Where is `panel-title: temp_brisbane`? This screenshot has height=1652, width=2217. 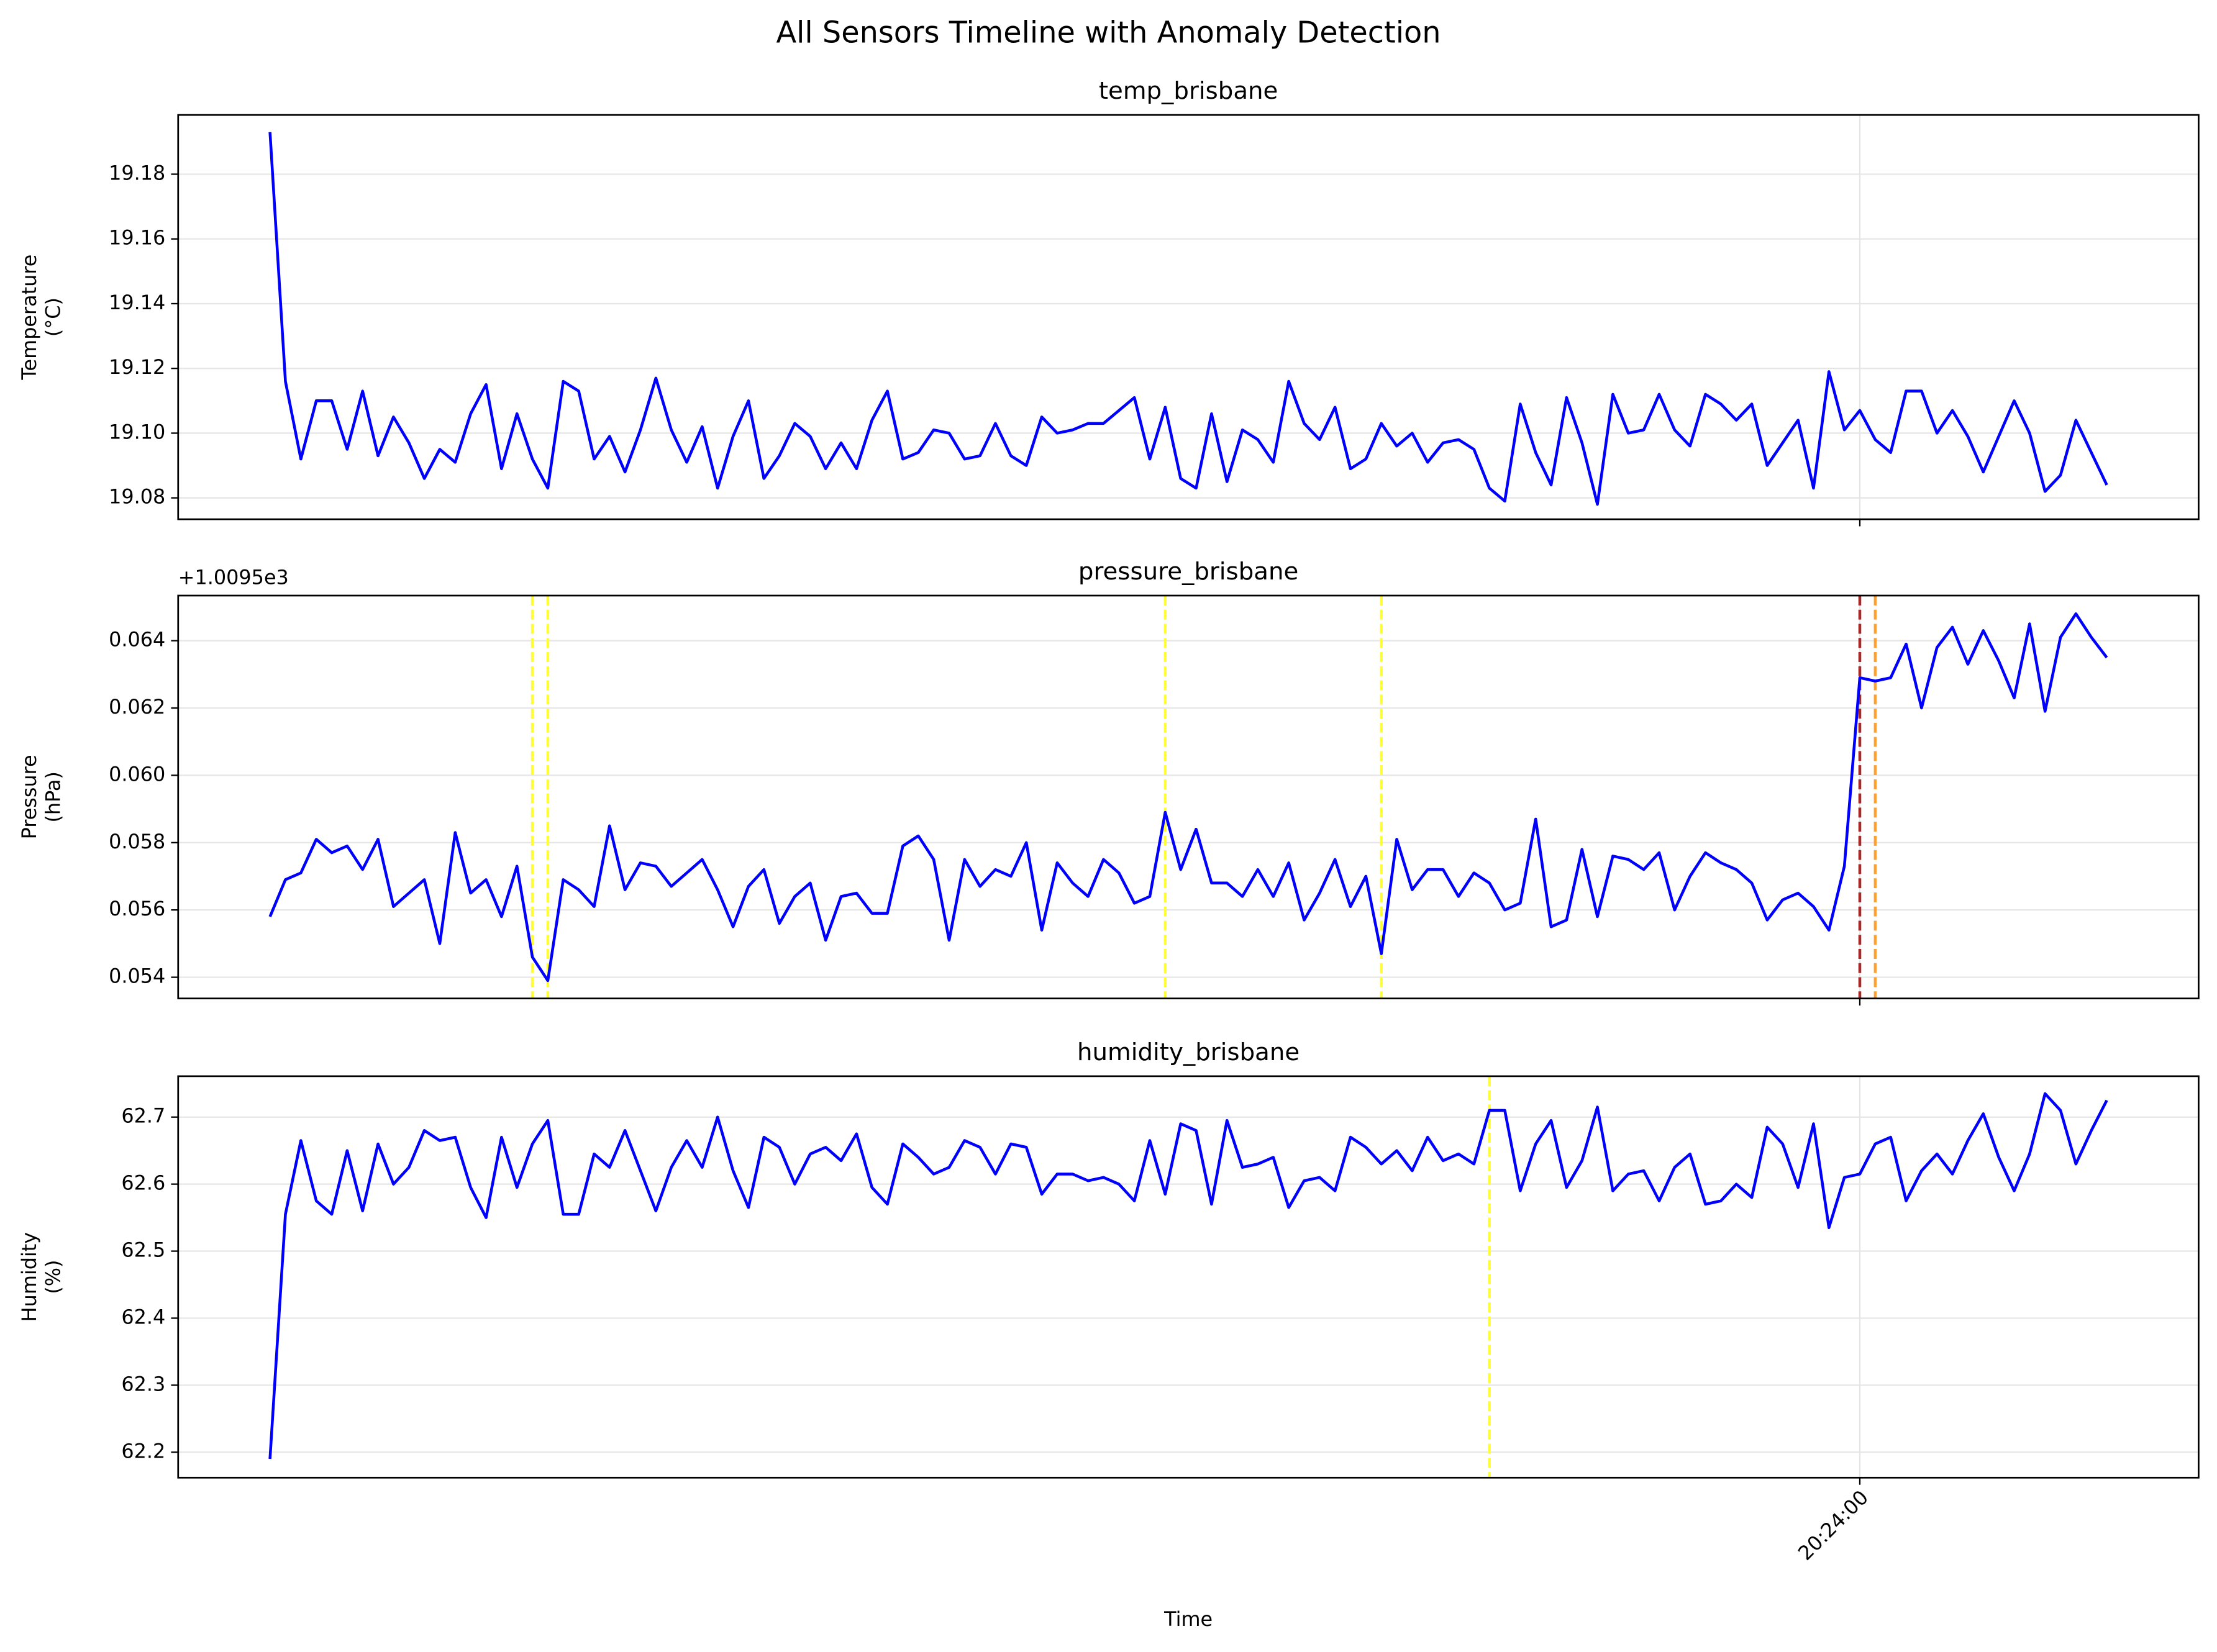
panel-title: temp_brisbane is located at coordinates (1189, 91).